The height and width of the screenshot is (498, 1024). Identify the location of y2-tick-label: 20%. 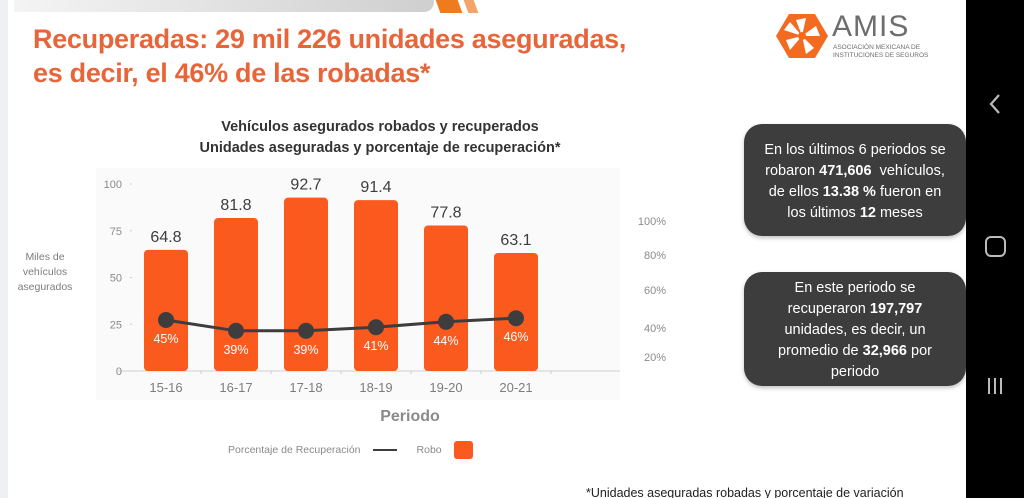
(655, 358).